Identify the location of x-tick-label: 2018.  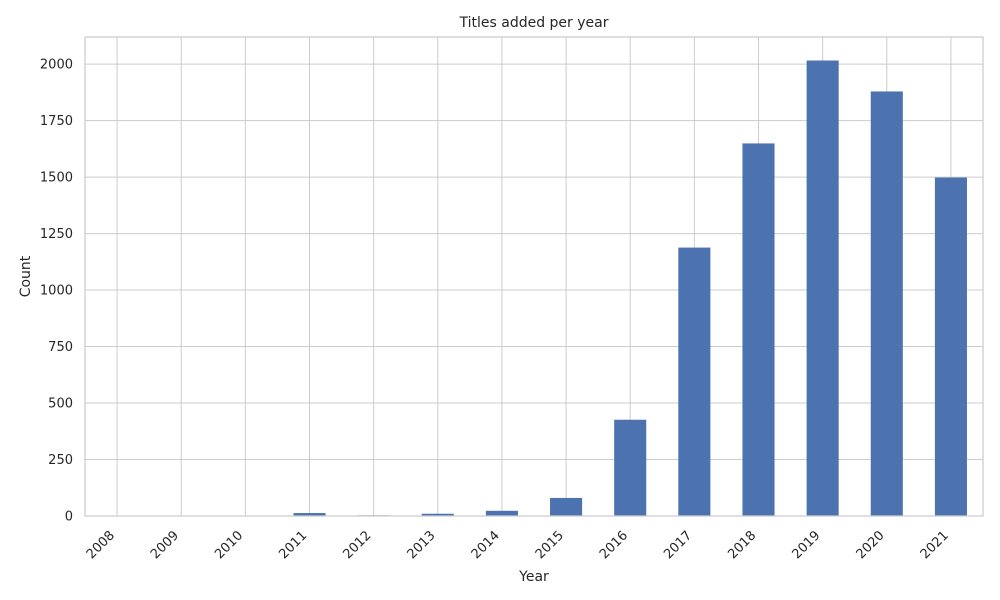
(742, 545).